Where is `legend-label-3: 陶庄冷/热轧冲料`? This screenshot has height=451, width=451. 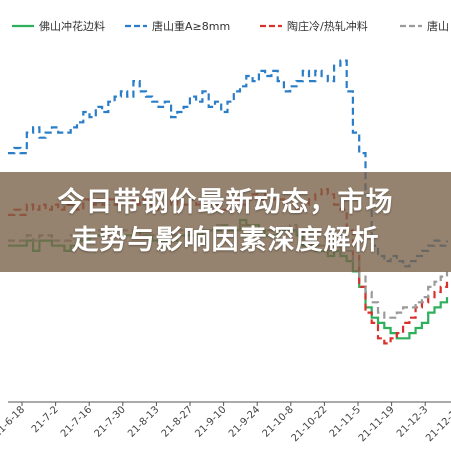
legend-label-3: 陶庄冷/热轧冲料 is located at coordinates (327, 26).